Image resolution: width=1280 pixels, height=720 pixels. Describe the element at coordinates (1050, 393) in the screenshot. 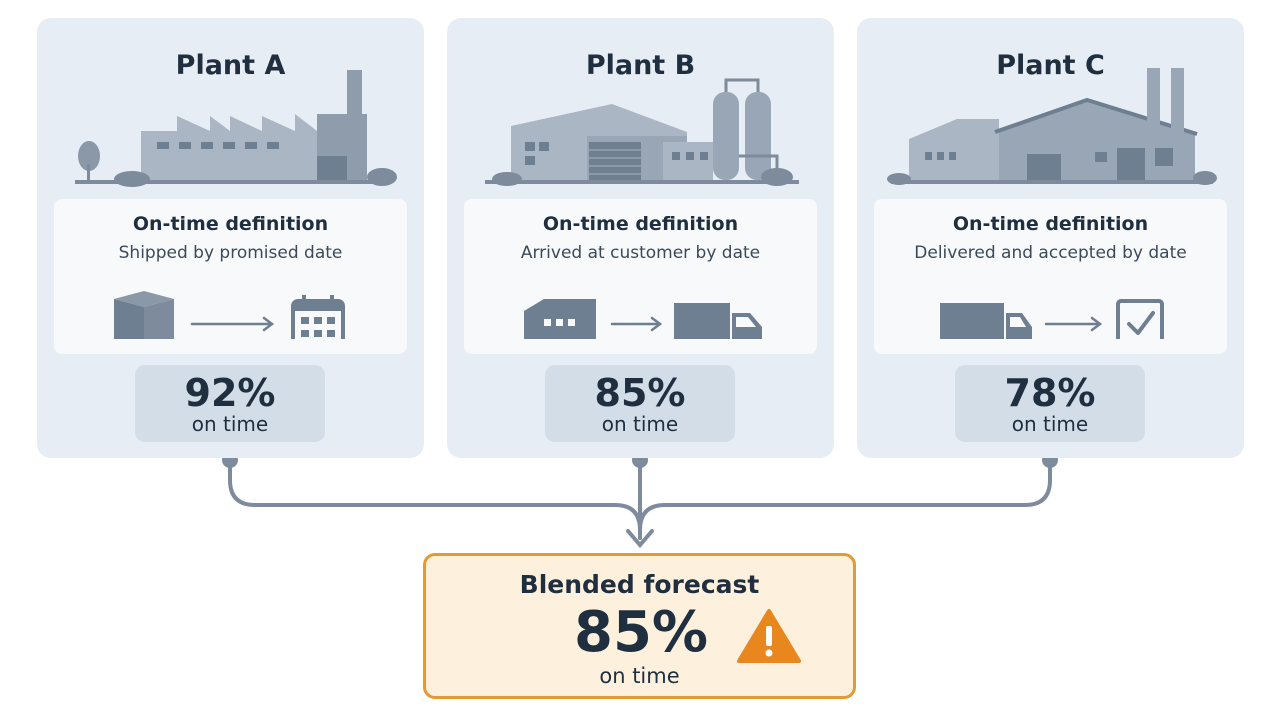

I see `on-time-percent: 78%` at that location.